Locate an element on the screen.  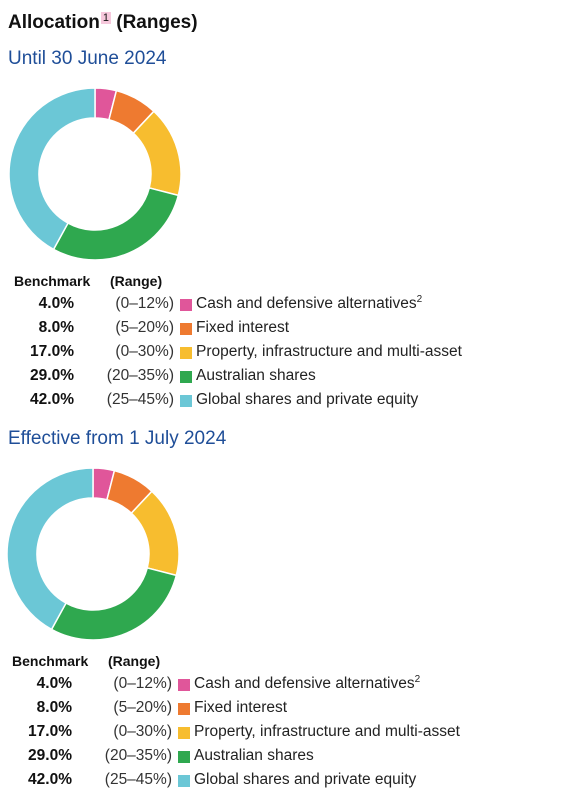
title-suffix: (Ranges) is located at coordinates (154, 22).